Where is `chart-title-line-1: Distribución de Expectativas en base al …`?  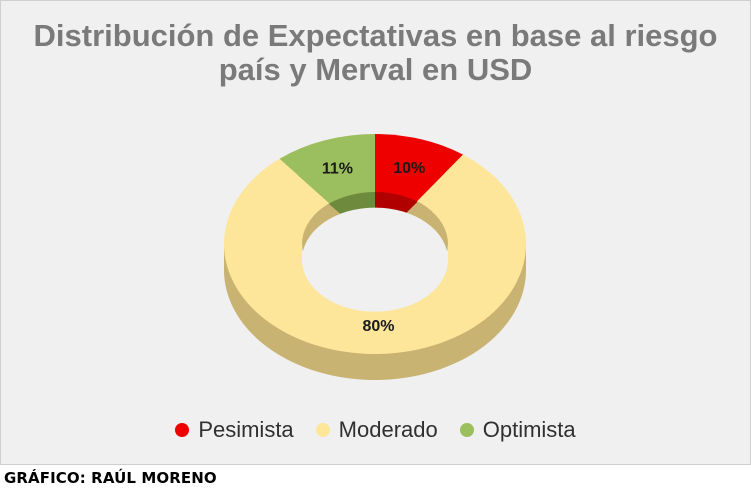 chart-title-line-1: Distribución de Expectativas en base al … is located at coordinates (375, 35).